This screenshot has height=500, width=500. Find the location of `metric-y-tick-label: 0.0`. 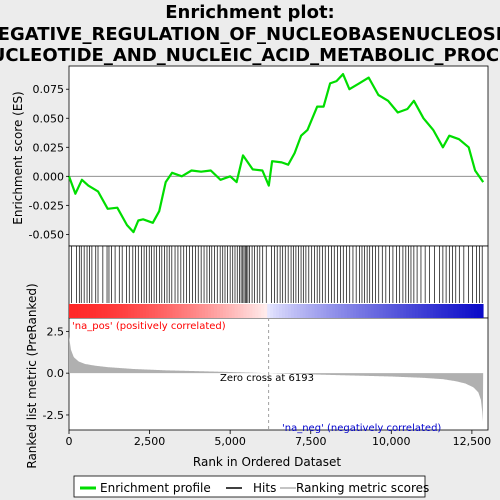

metric-y-tick-label: 0.0 is located at coordinates (56, 373).